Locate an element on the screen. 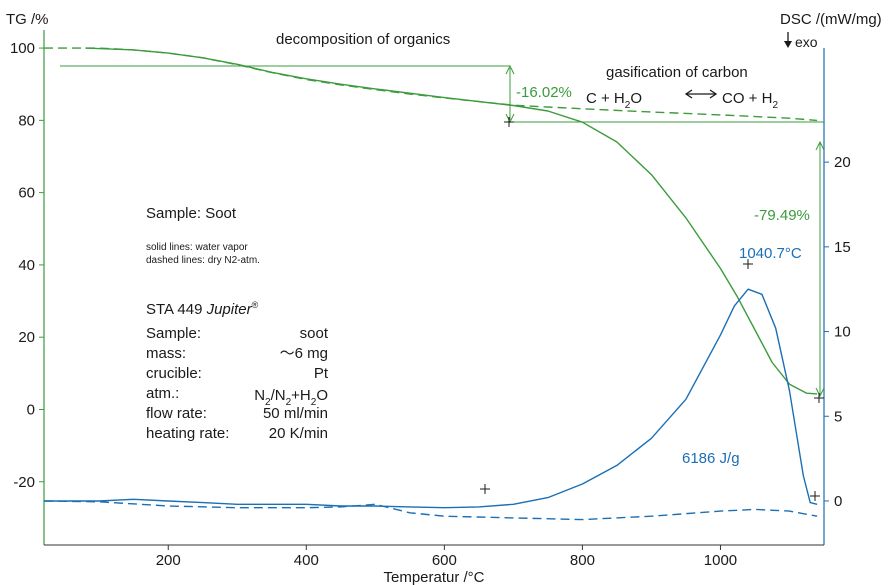  y-right-tick-label: 15 is located at coordinates (842, 247).